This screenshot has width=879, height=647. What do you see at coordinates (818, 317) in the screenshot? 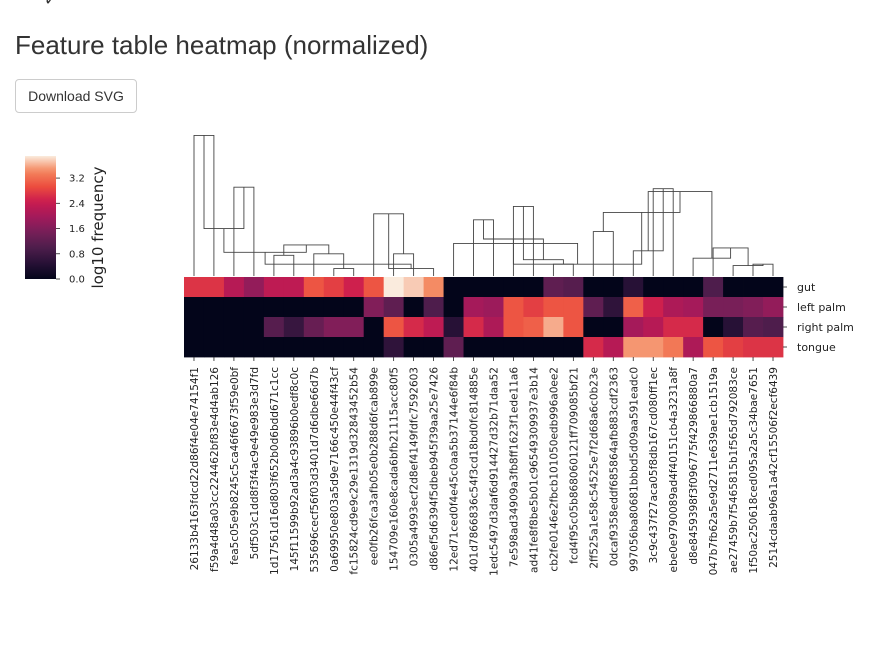
I see `row-labels: gut left palm right palm tongue` at bounding box center [818, 317].